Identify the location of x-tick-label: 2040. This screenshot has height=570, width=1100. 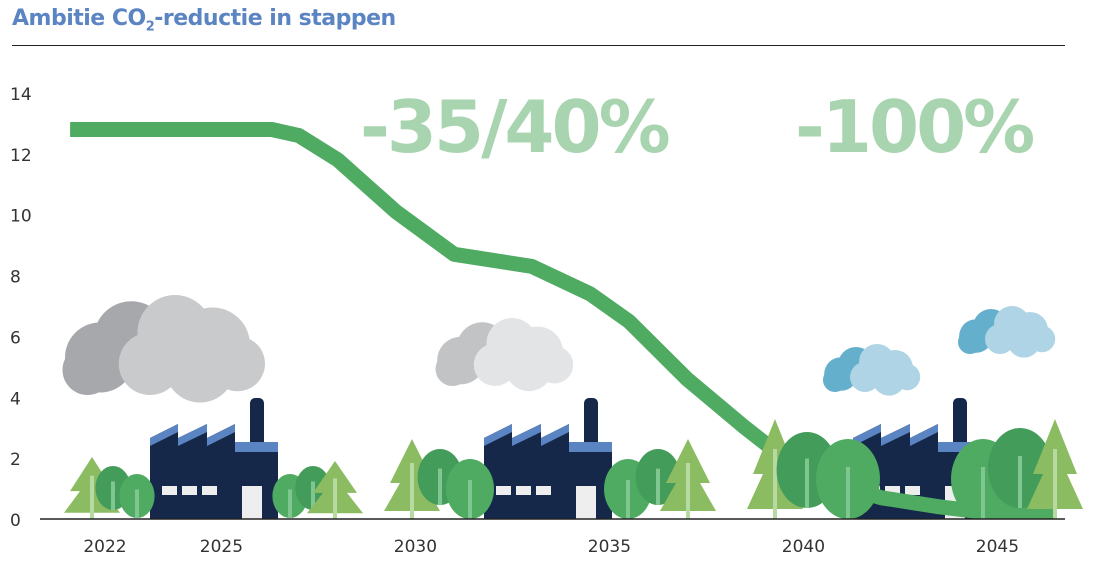
(803, 547).